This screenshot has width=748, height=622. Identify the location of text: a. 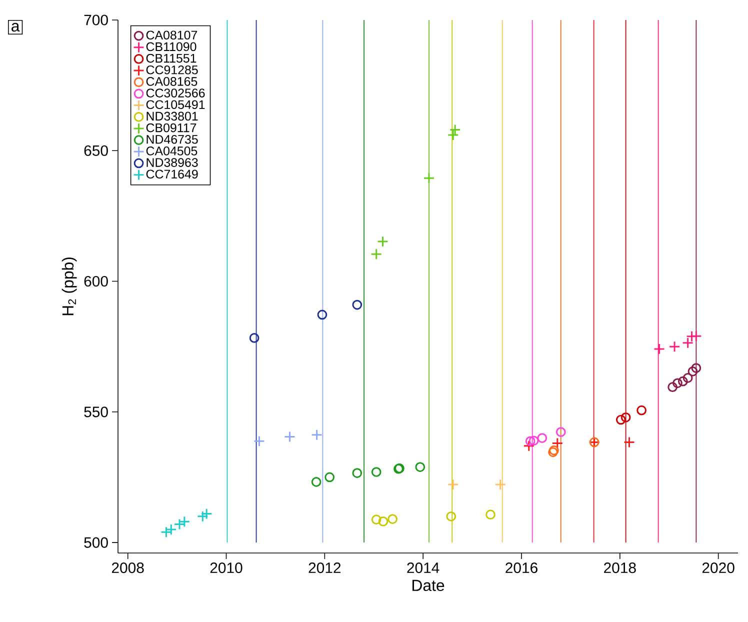
(16, 27).